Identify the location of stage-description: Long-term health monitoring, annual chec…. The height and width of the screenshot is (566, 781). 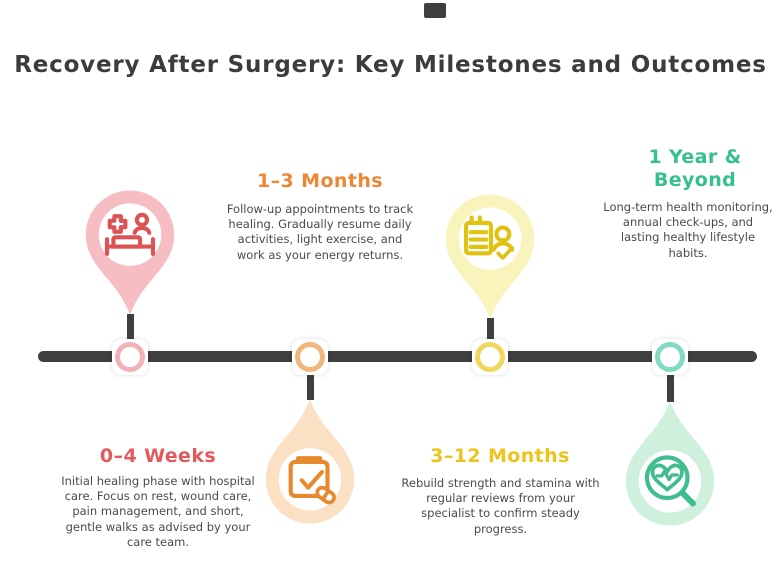
(688, 230).